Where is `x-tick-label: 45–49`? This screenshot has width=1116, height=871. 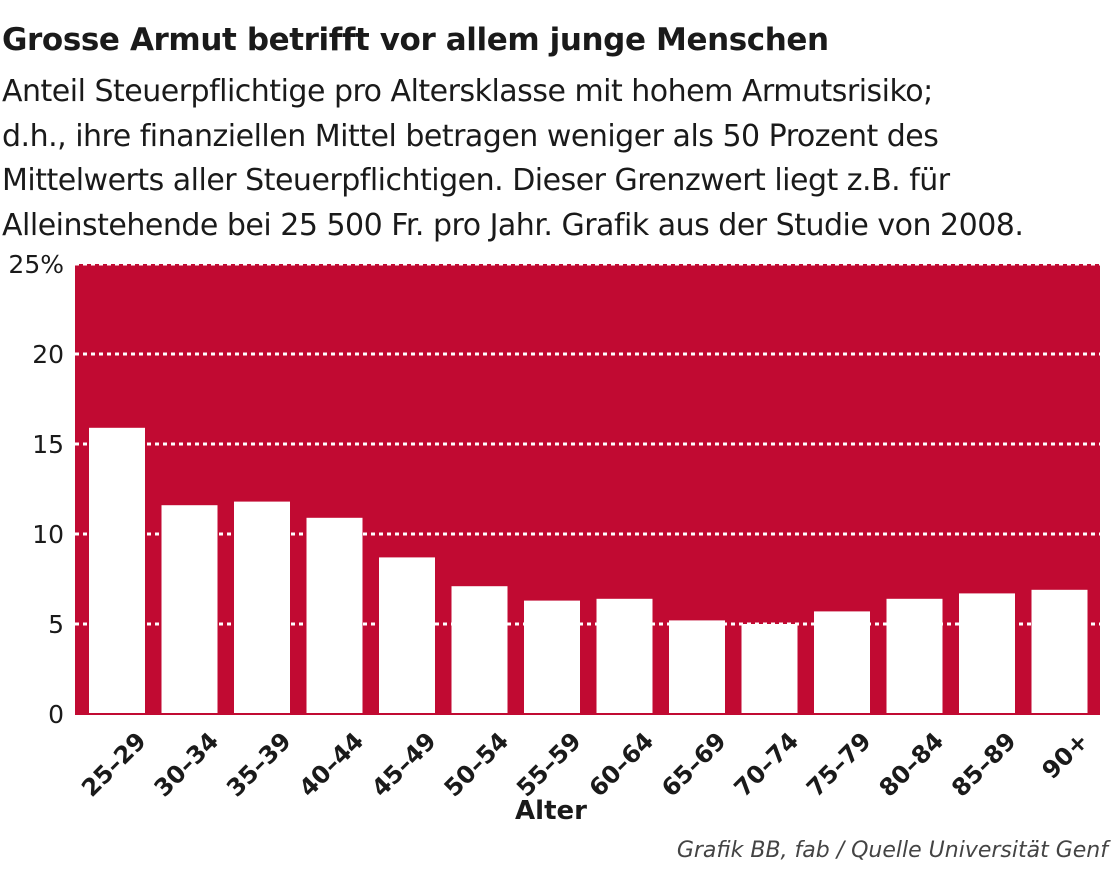
x-tick-label: 45–49 is located at coordinates (404, 765).